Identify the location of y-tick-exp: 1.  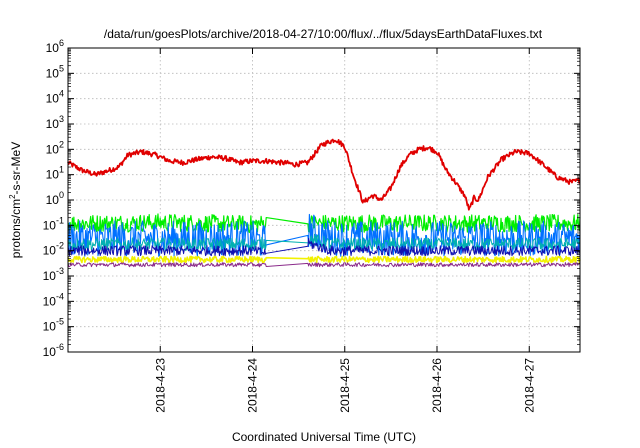
(61, 170).